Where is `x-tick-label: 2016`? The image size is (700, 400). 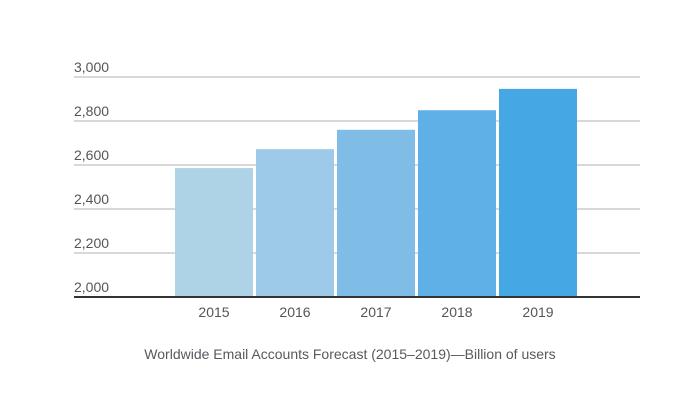 x-tick-label: 2016 is located at coordinates (294, 312).